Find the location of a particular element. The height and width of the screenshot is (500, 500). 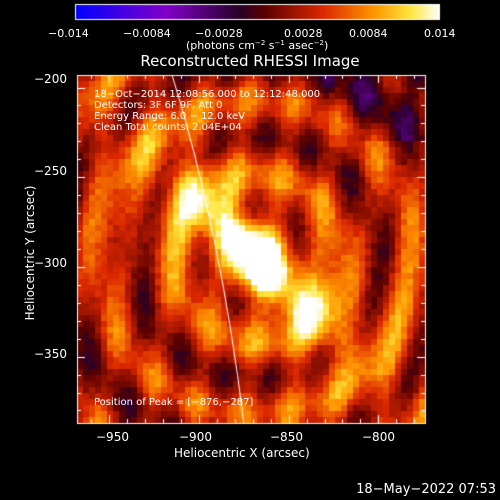

colorbar-tick: 0.0084 is located at coordinates (368, 33).